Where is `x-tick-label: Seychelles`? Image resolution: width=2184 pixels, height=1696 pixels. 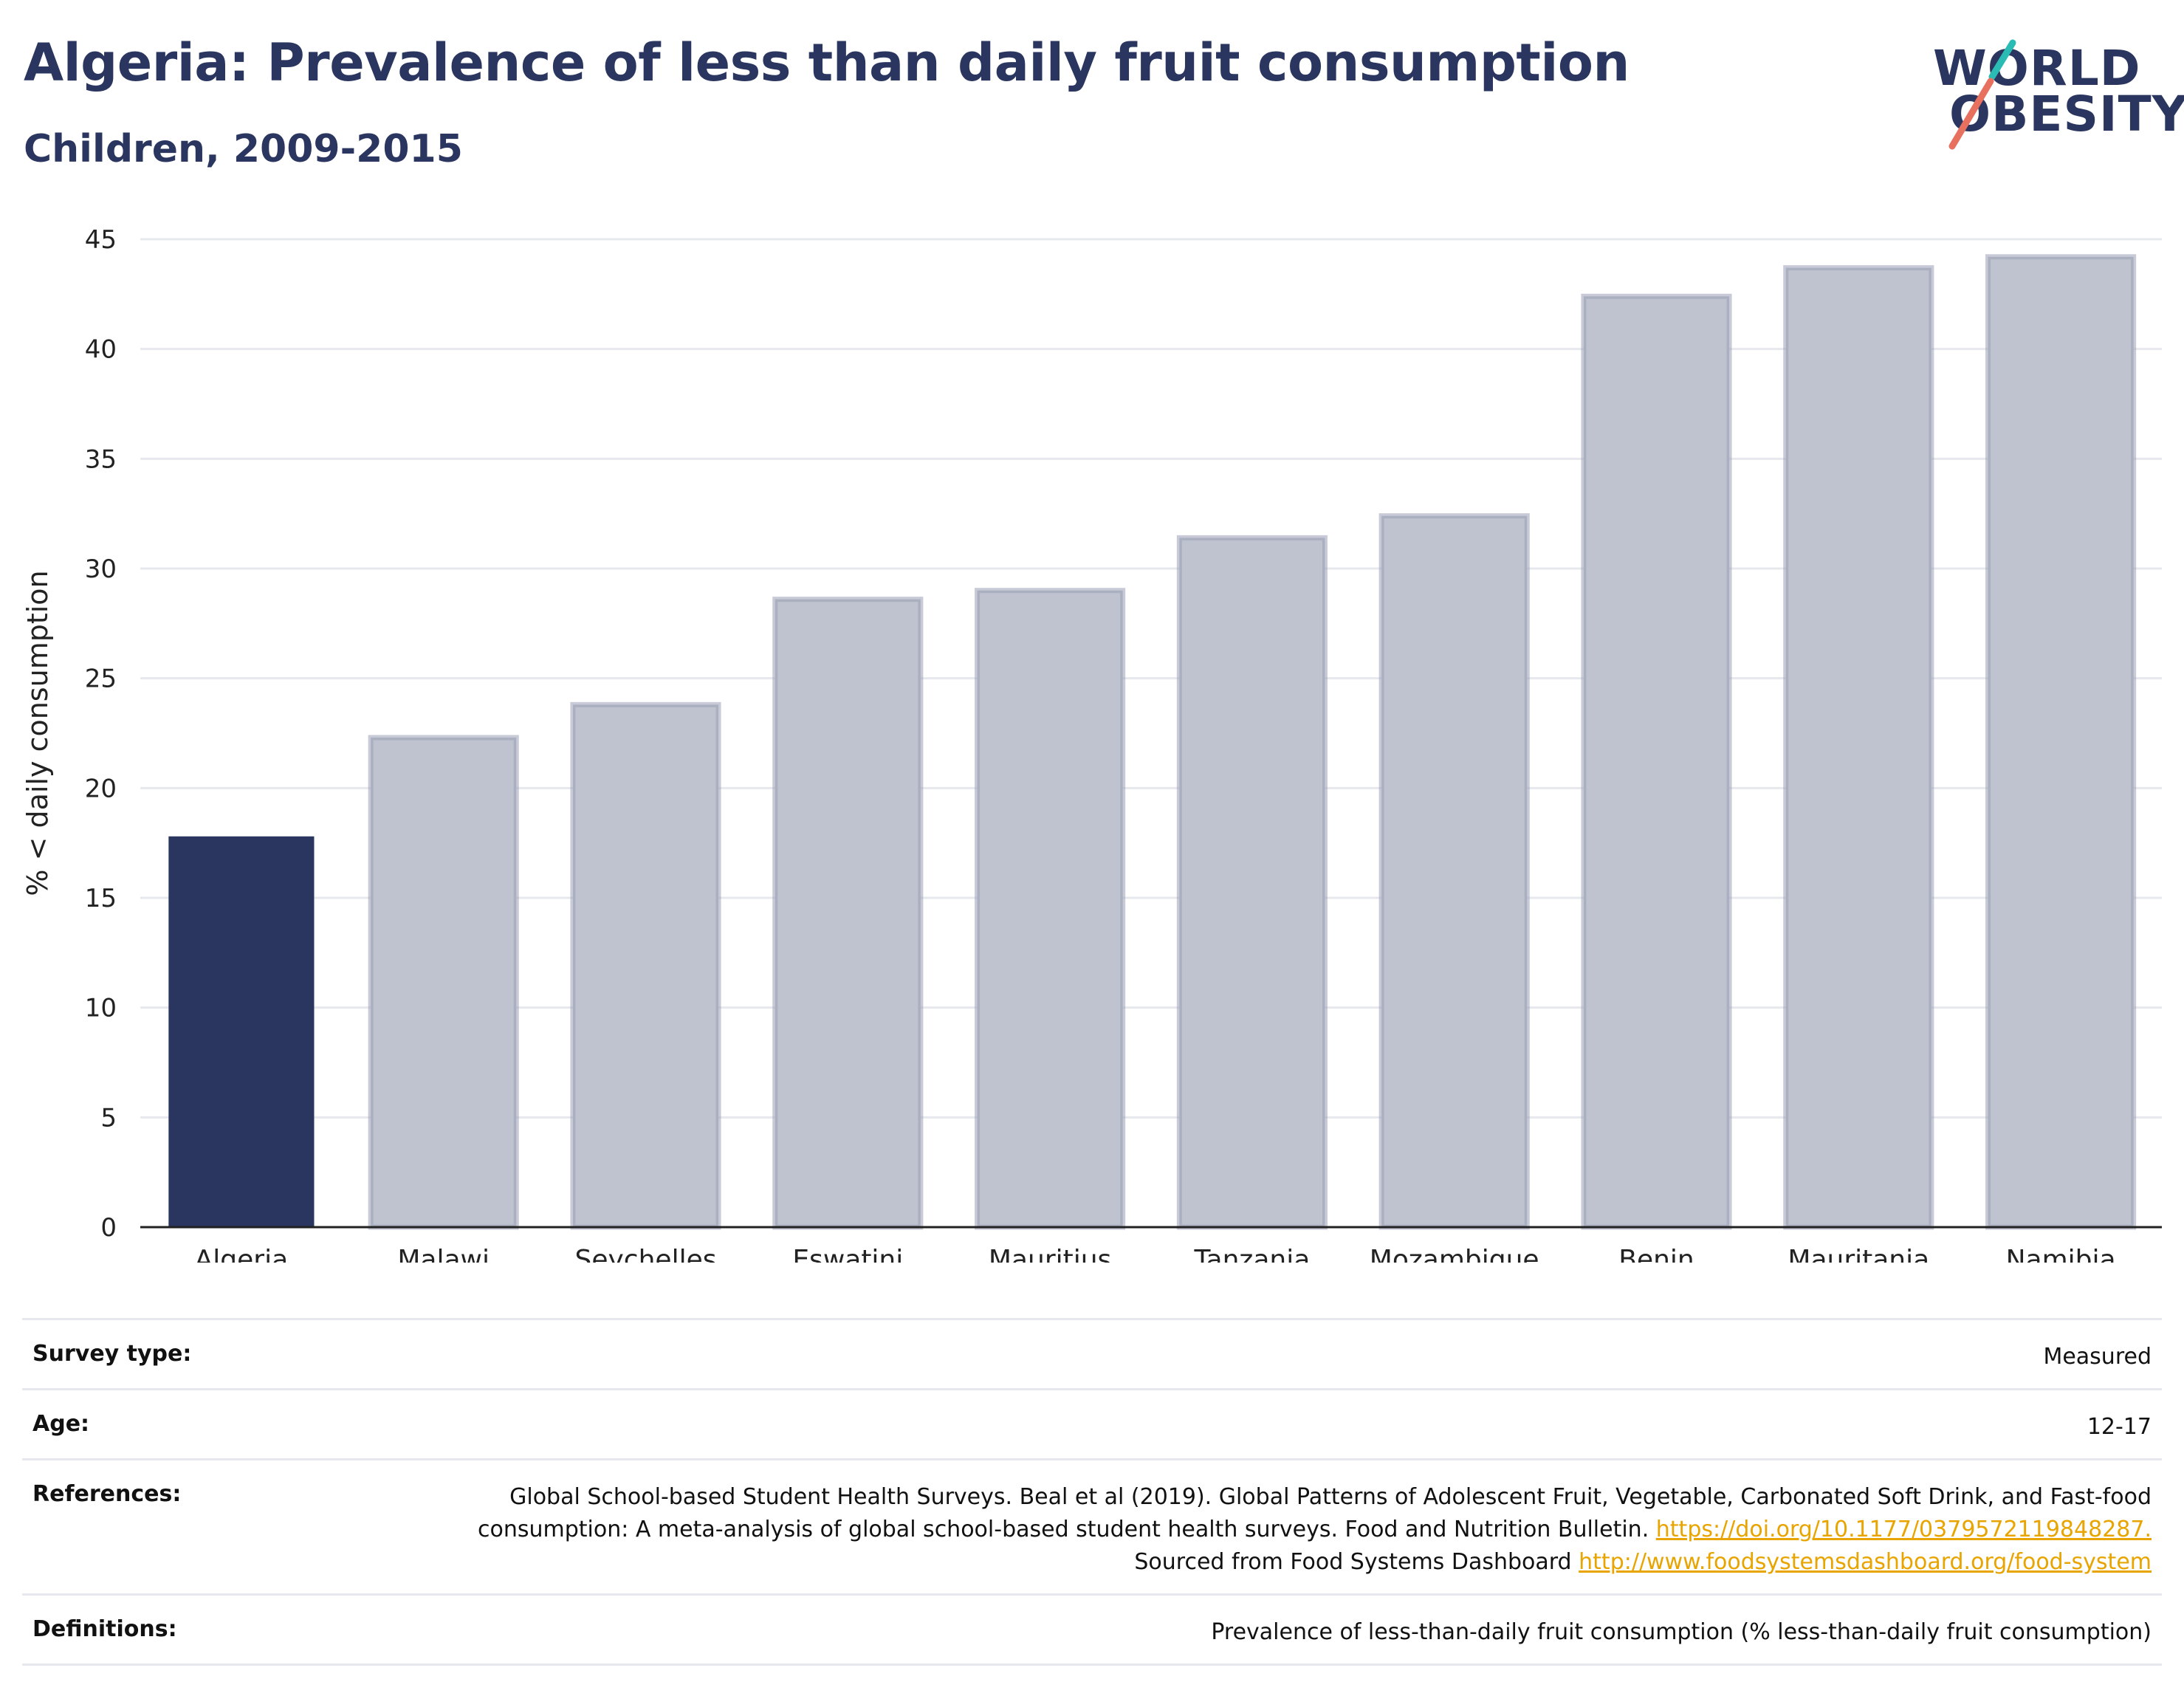 x-tick-label: Seychelles is located at coordinates (646, 1254).